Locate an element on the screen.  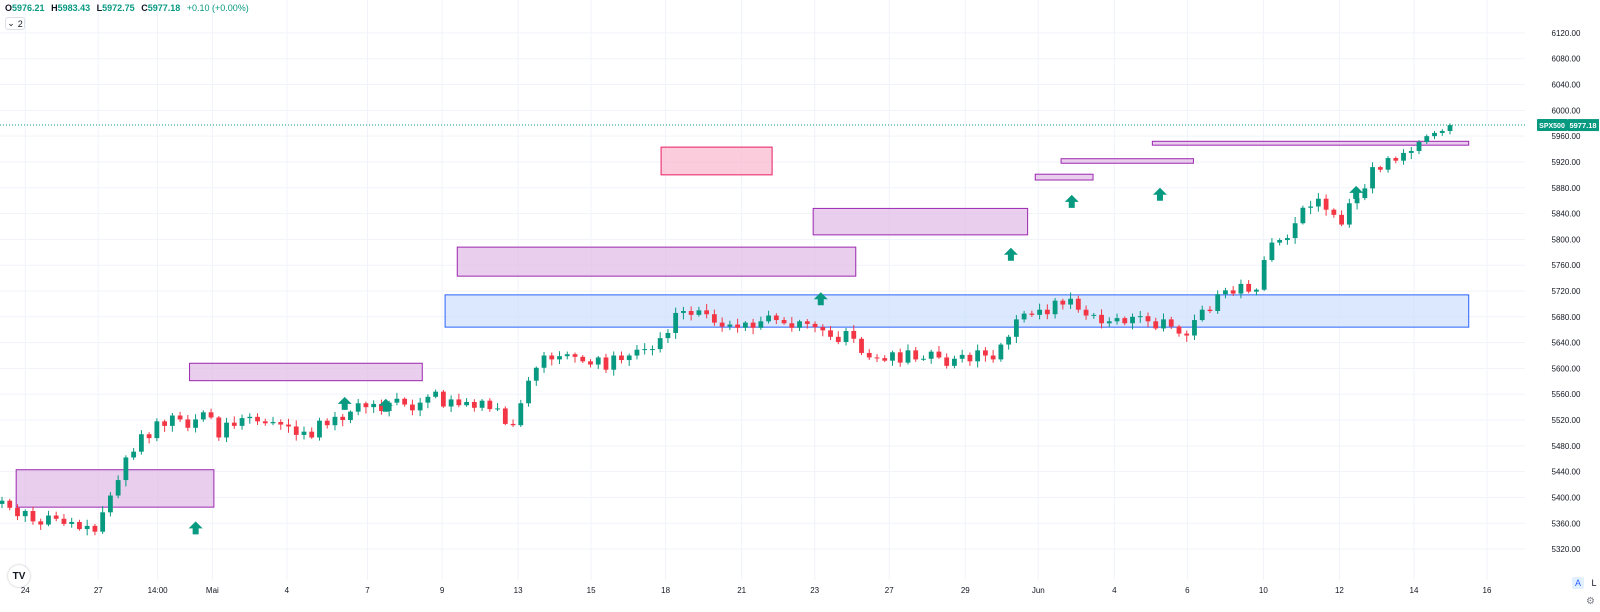
time-tick-label: Jun is located at coordinates (1038, 590).